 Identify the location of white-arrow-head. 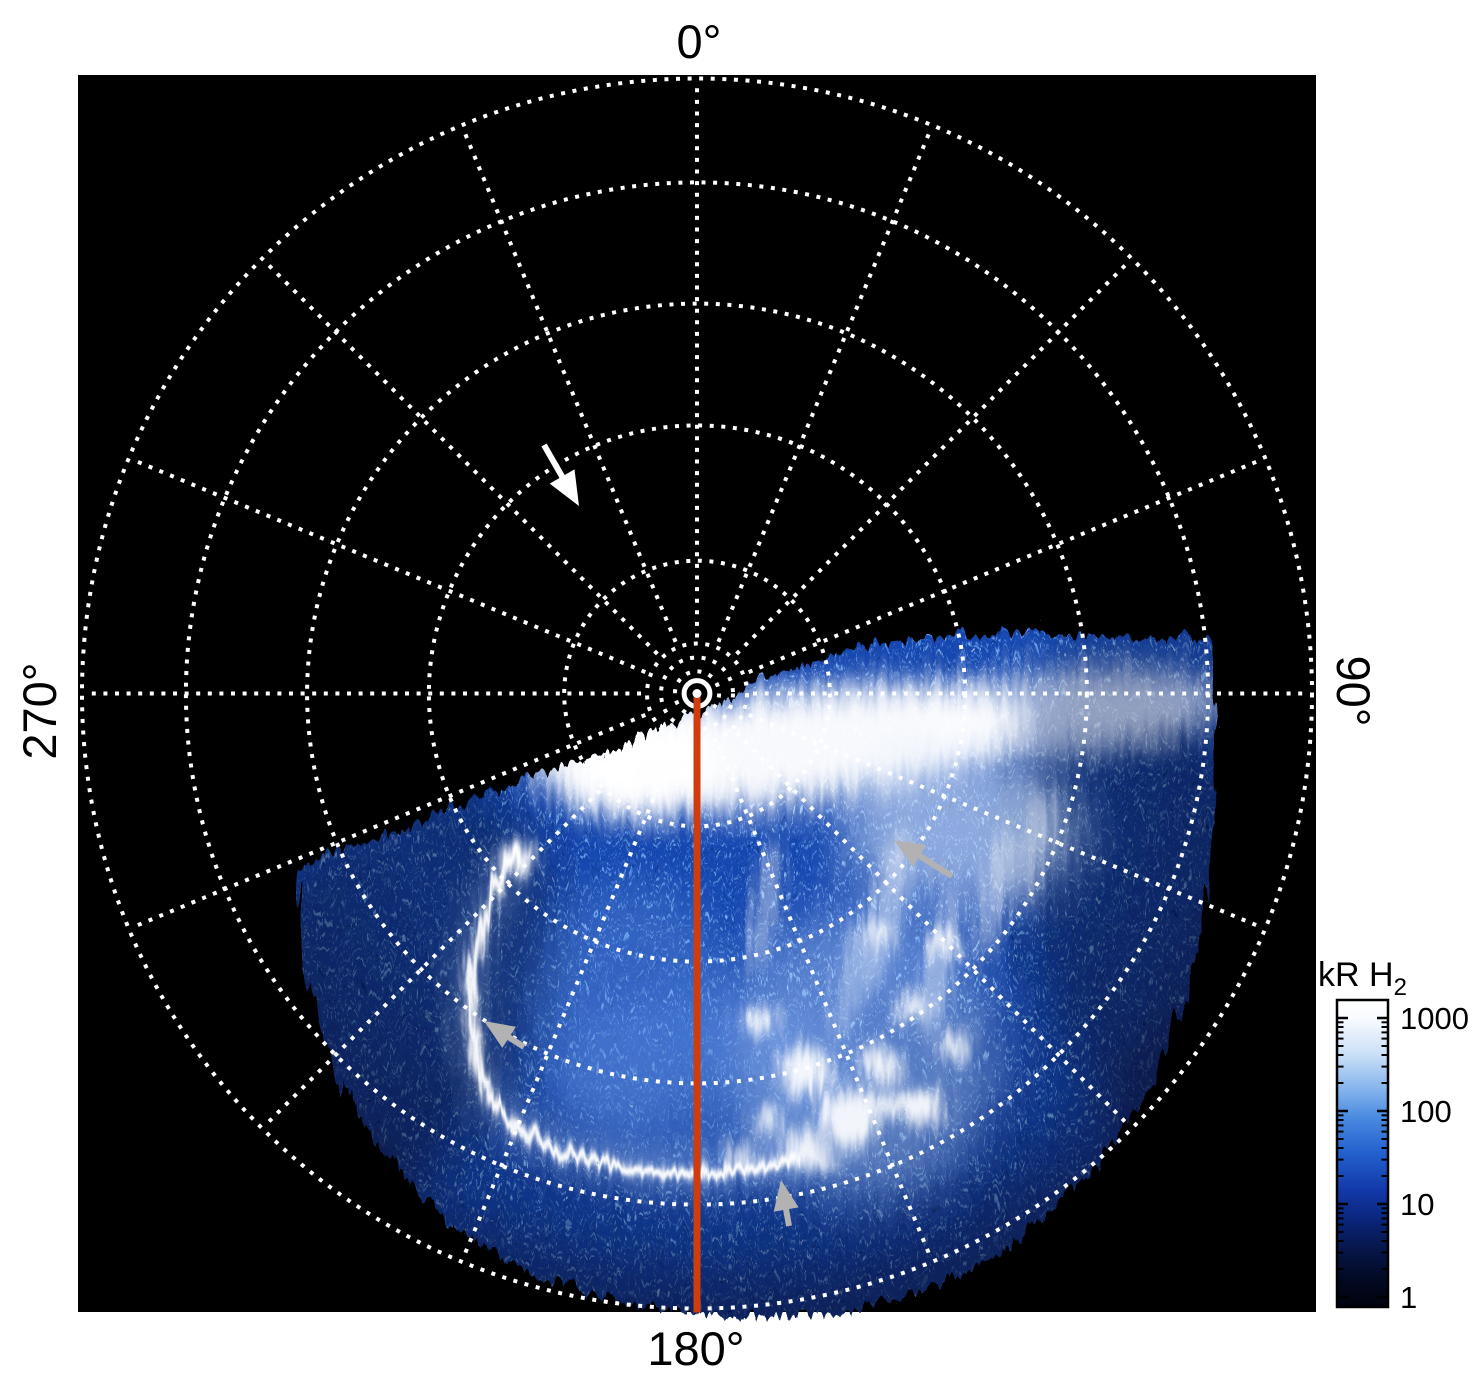
(564, 487).